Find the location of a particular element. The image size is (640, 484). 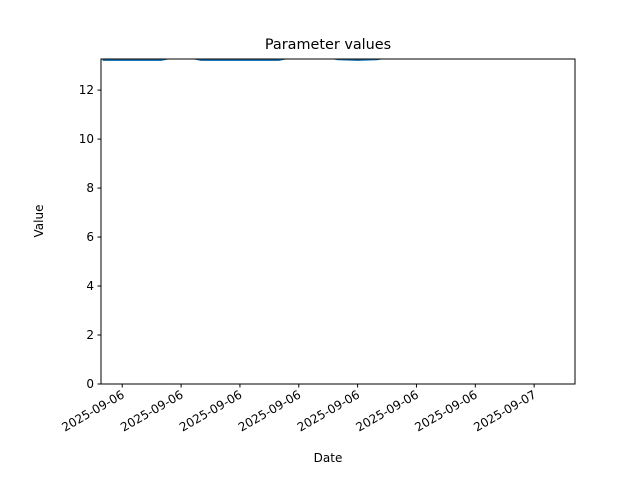

chart-title: Parameter values is located at coordinates (328, 45).